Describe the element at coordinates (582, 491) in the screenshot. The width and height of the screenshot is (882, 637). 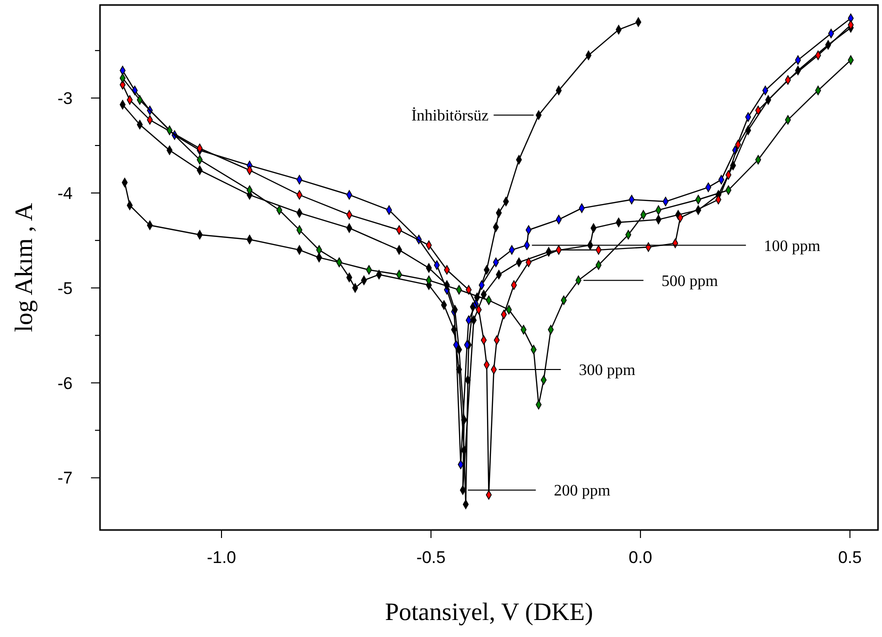
I see `legend-label: 200 ppm` at that location.